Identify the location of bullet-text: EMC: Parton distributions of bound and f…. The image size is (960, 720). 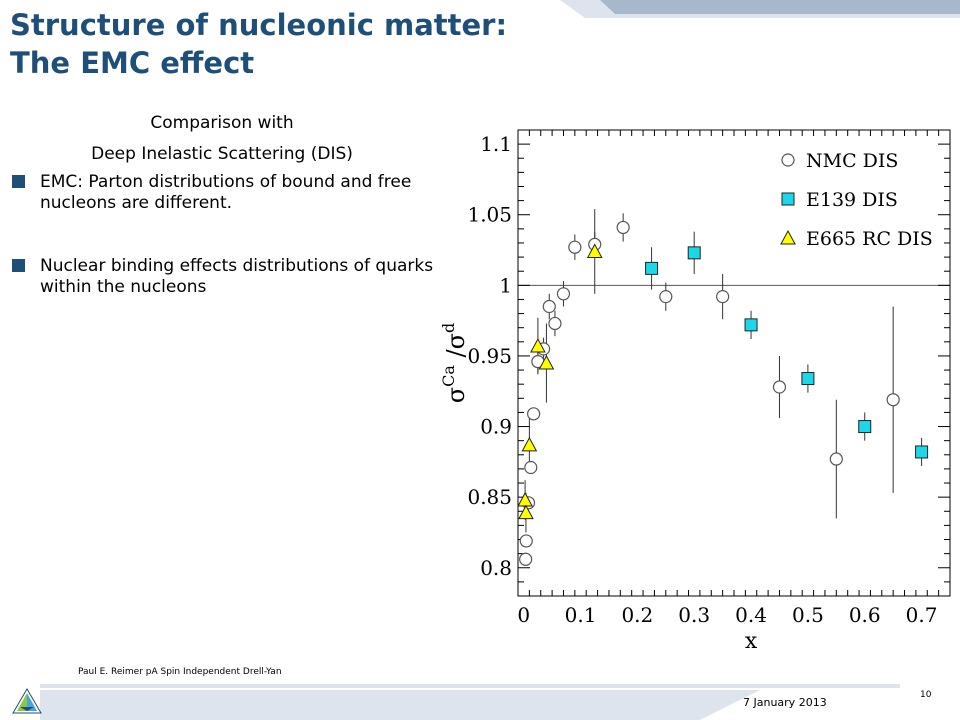
(226, 192).